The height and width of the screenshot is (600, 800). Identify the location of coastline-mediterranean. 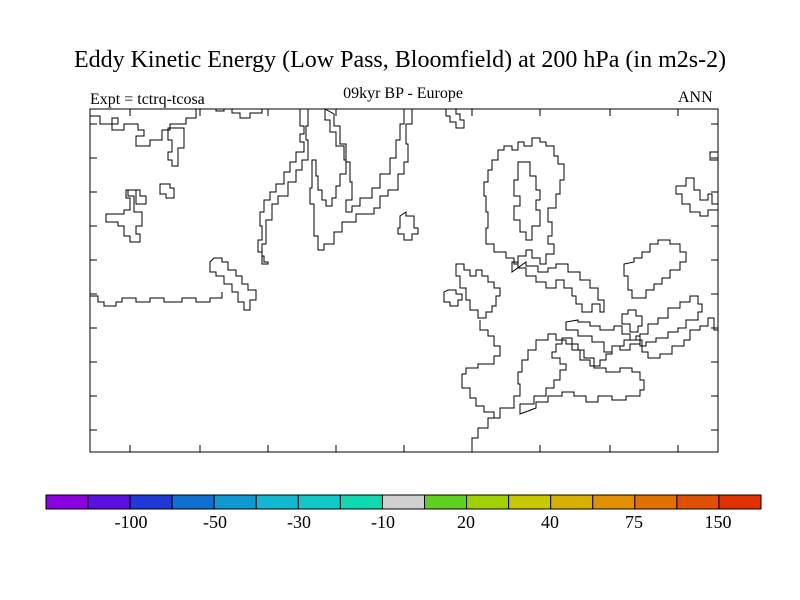
(582, 376).